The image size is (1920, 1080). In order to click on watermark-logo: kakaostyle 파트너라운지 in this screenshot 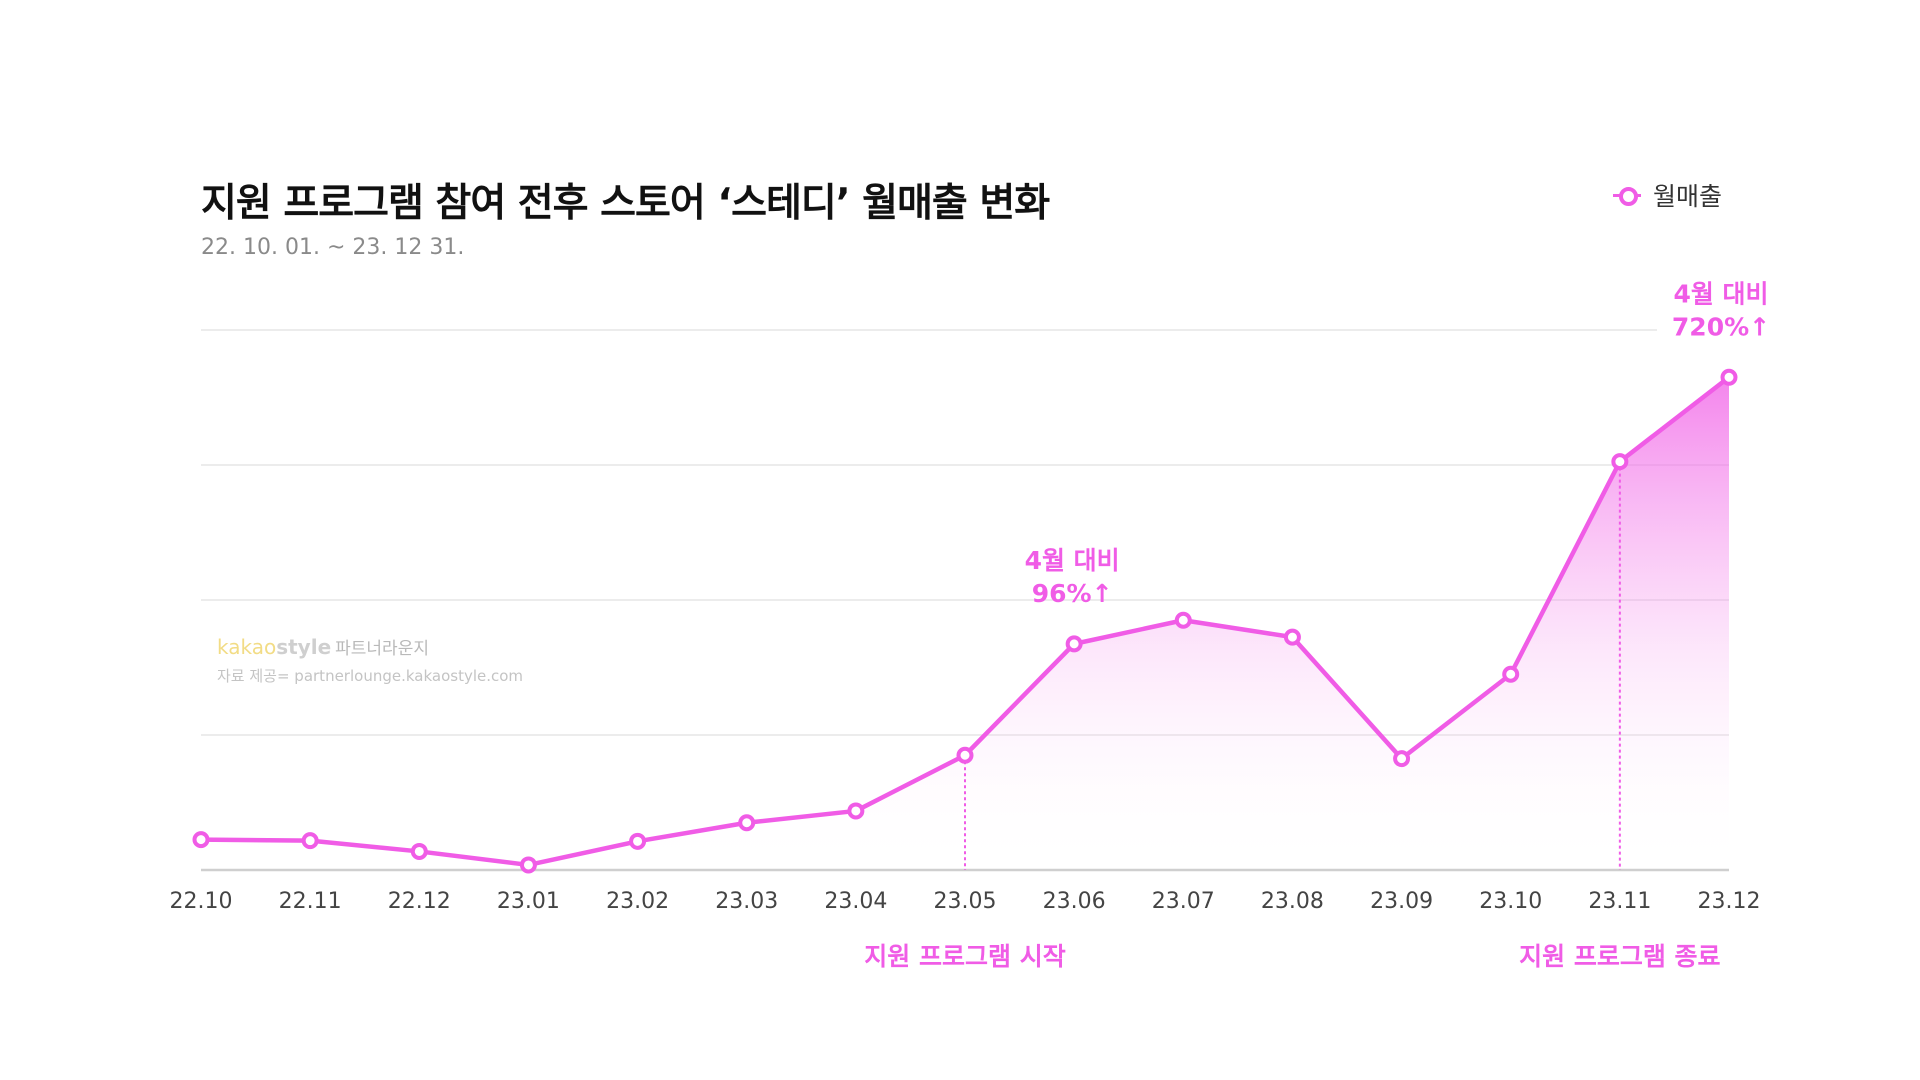, I will do `click(370, 646)`.